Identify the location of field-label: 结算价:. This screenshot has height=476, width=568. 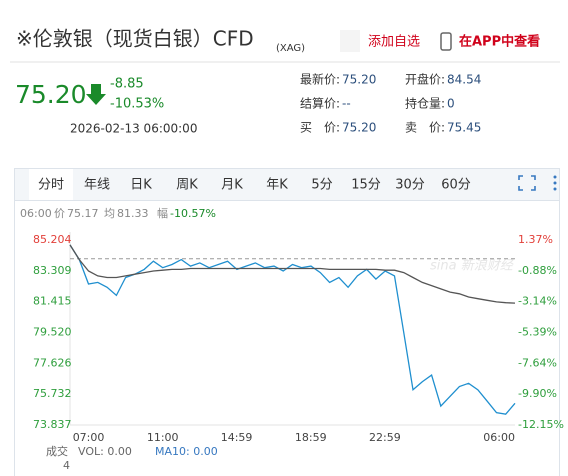
(320, 103).